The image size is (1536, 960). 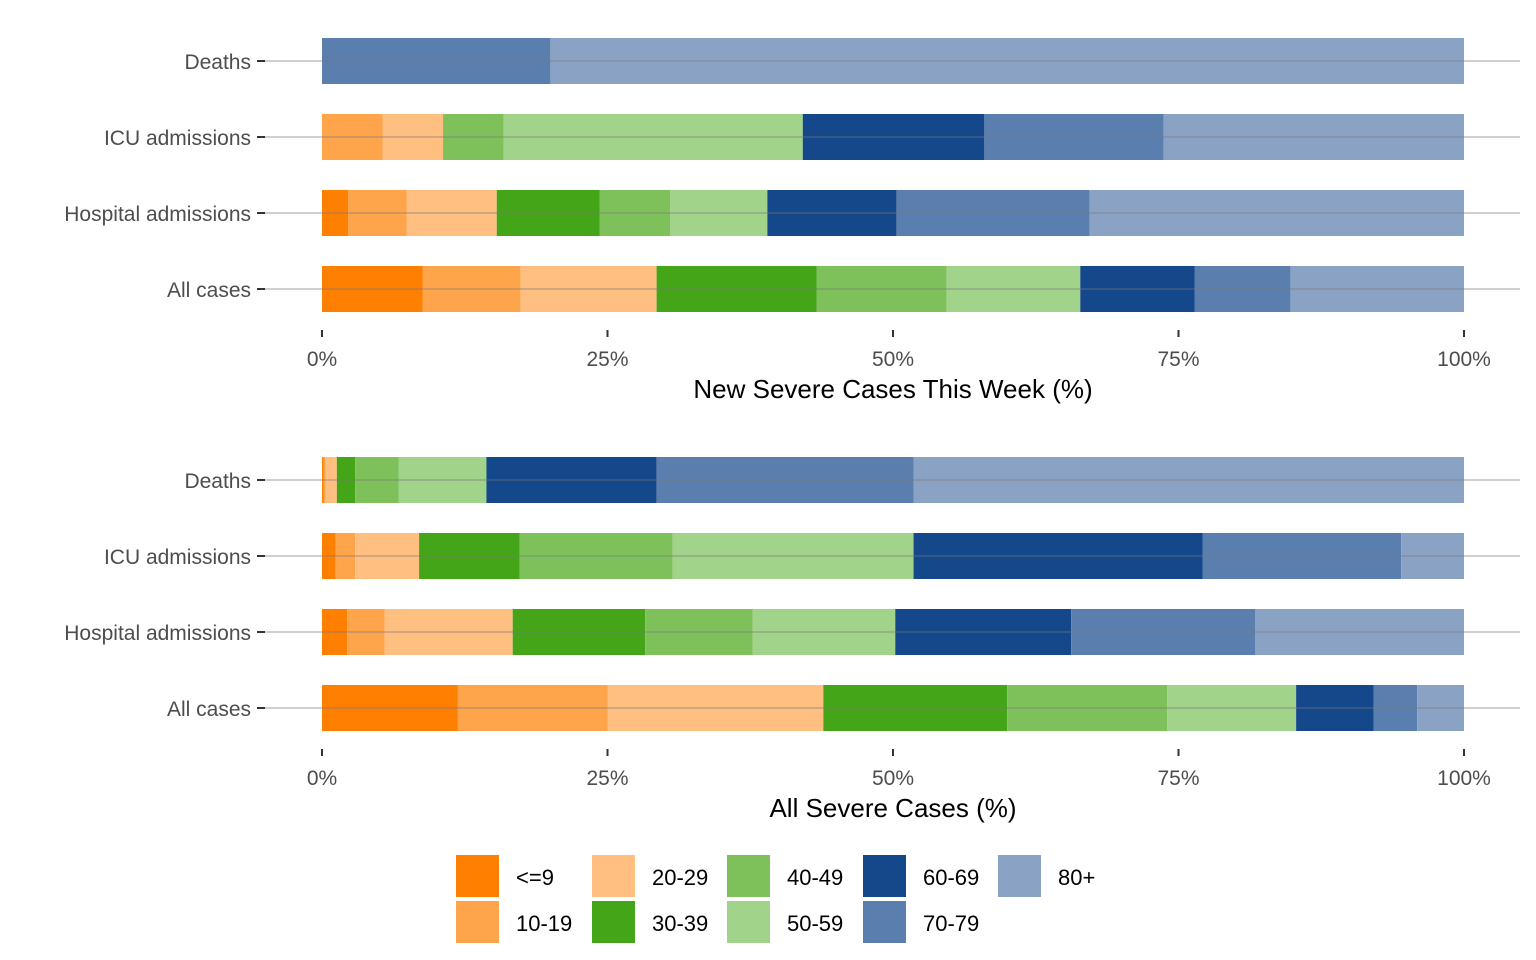 I want to click on legend-item: 70-79, so click(x=921, y=922).